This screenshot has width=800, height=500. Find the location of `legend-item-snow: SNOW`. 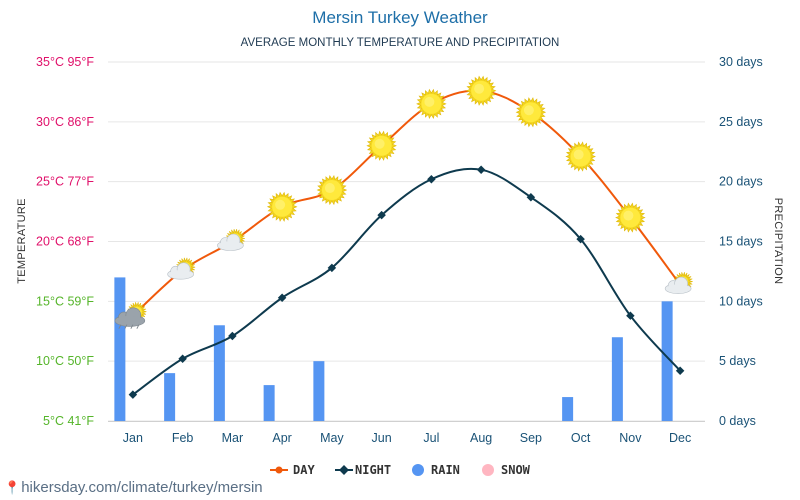

legend-item-snow: SNOW is located at coordinates (506, 470).